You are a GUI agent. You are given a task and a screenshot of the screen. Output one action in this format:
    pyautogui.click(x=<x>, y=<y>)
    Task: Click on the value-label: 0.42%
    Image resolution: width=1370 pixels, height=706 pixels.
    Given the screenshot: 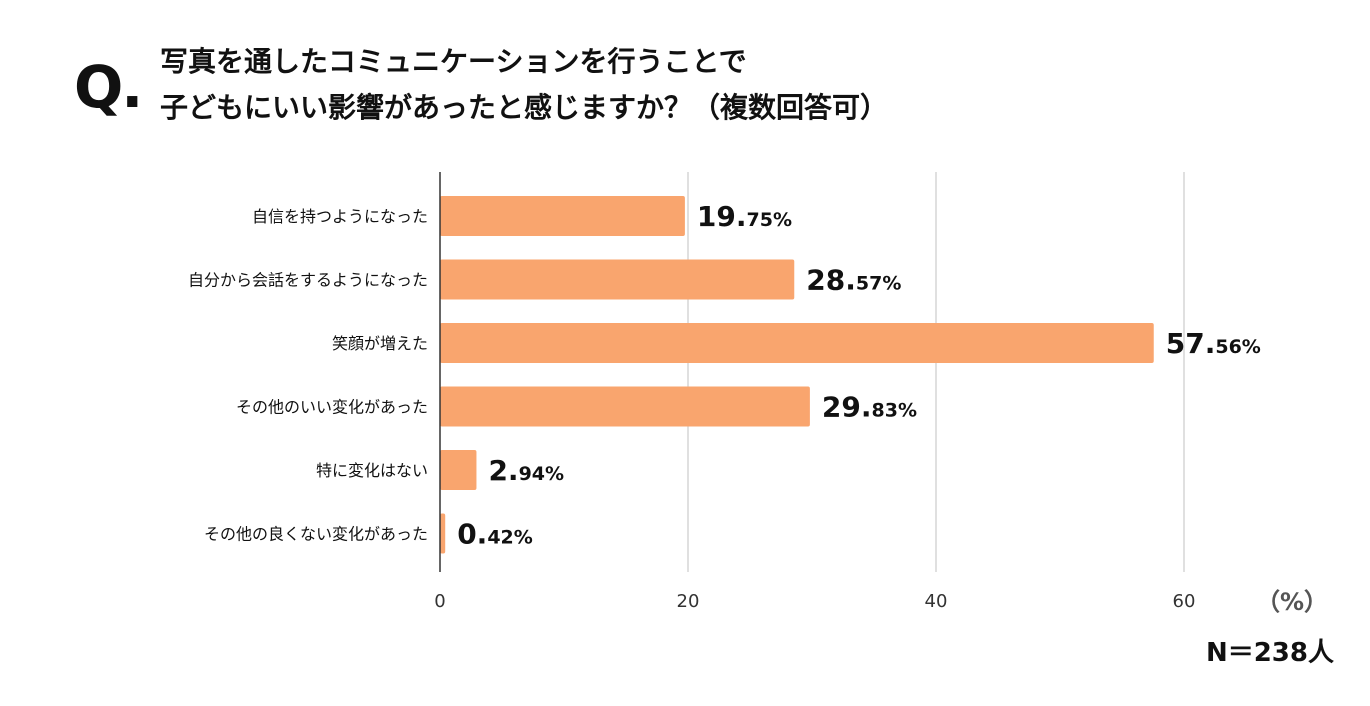 What is the action you would take?
    pyautogui.click(x=495, y=534)
    